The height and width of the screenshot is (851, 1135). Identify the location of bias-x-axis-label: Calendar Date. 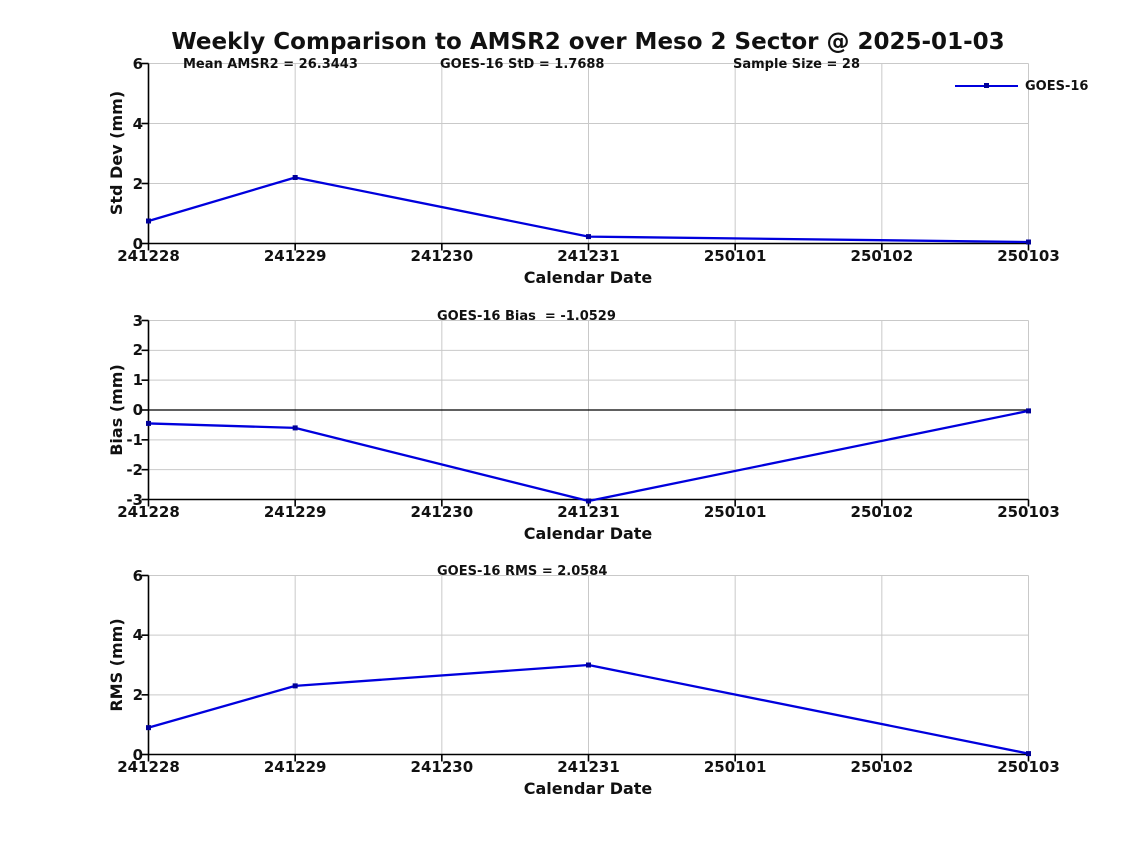
(588, 533).